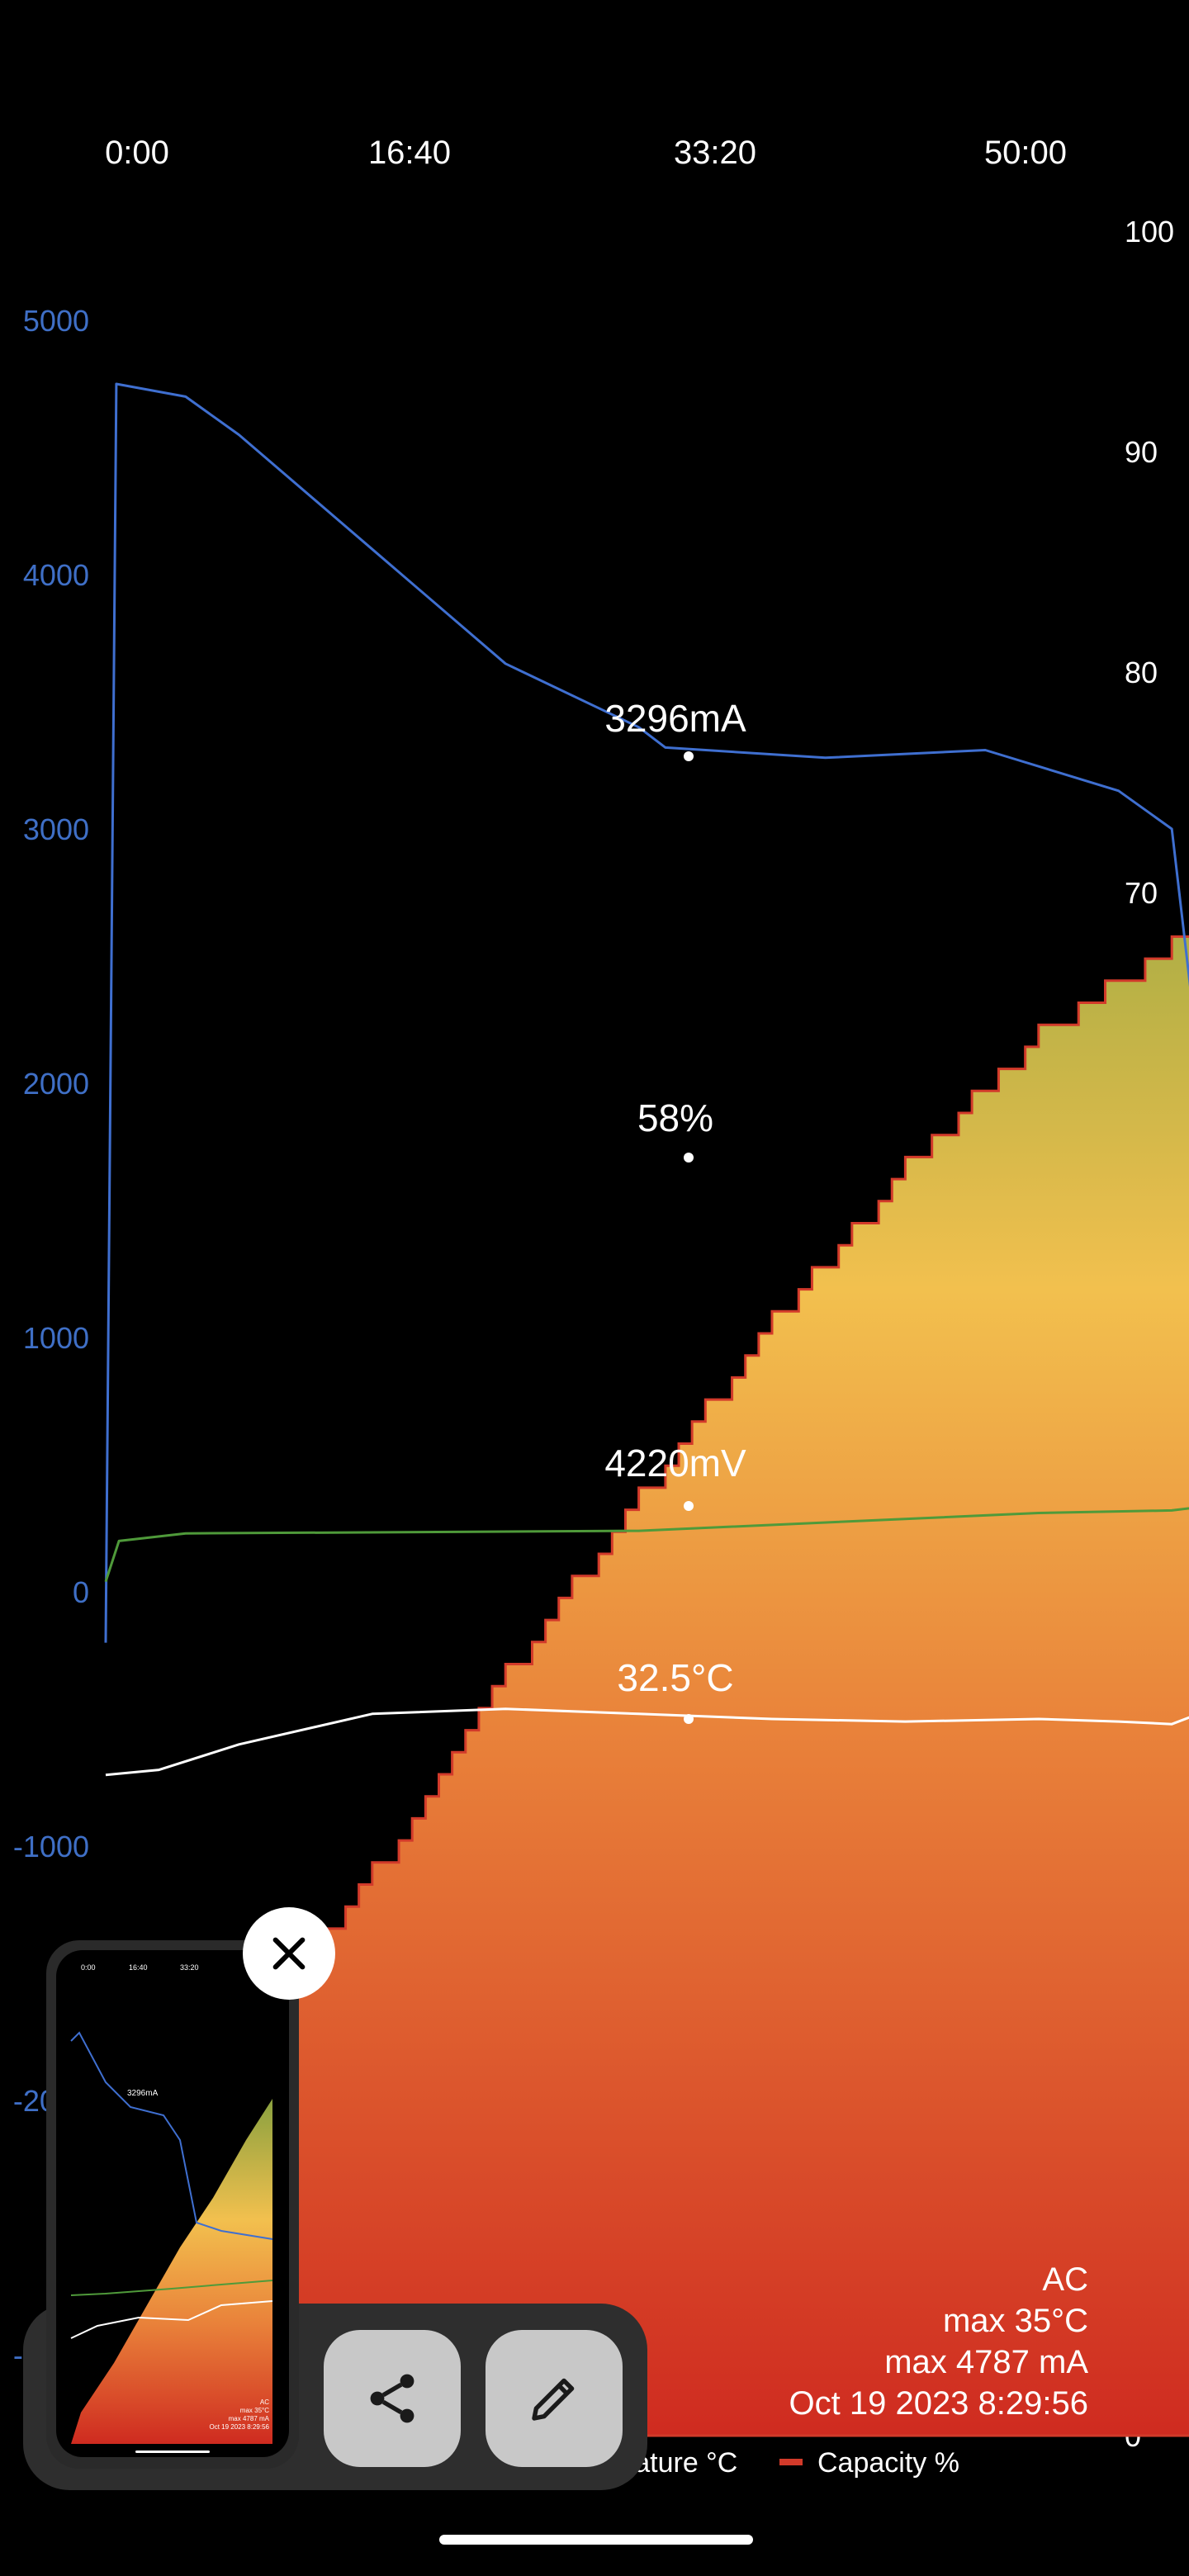  Describe the element at coordinates (715, 153) in the screenshot. I see `x-tick-label: 33:20` at that location.